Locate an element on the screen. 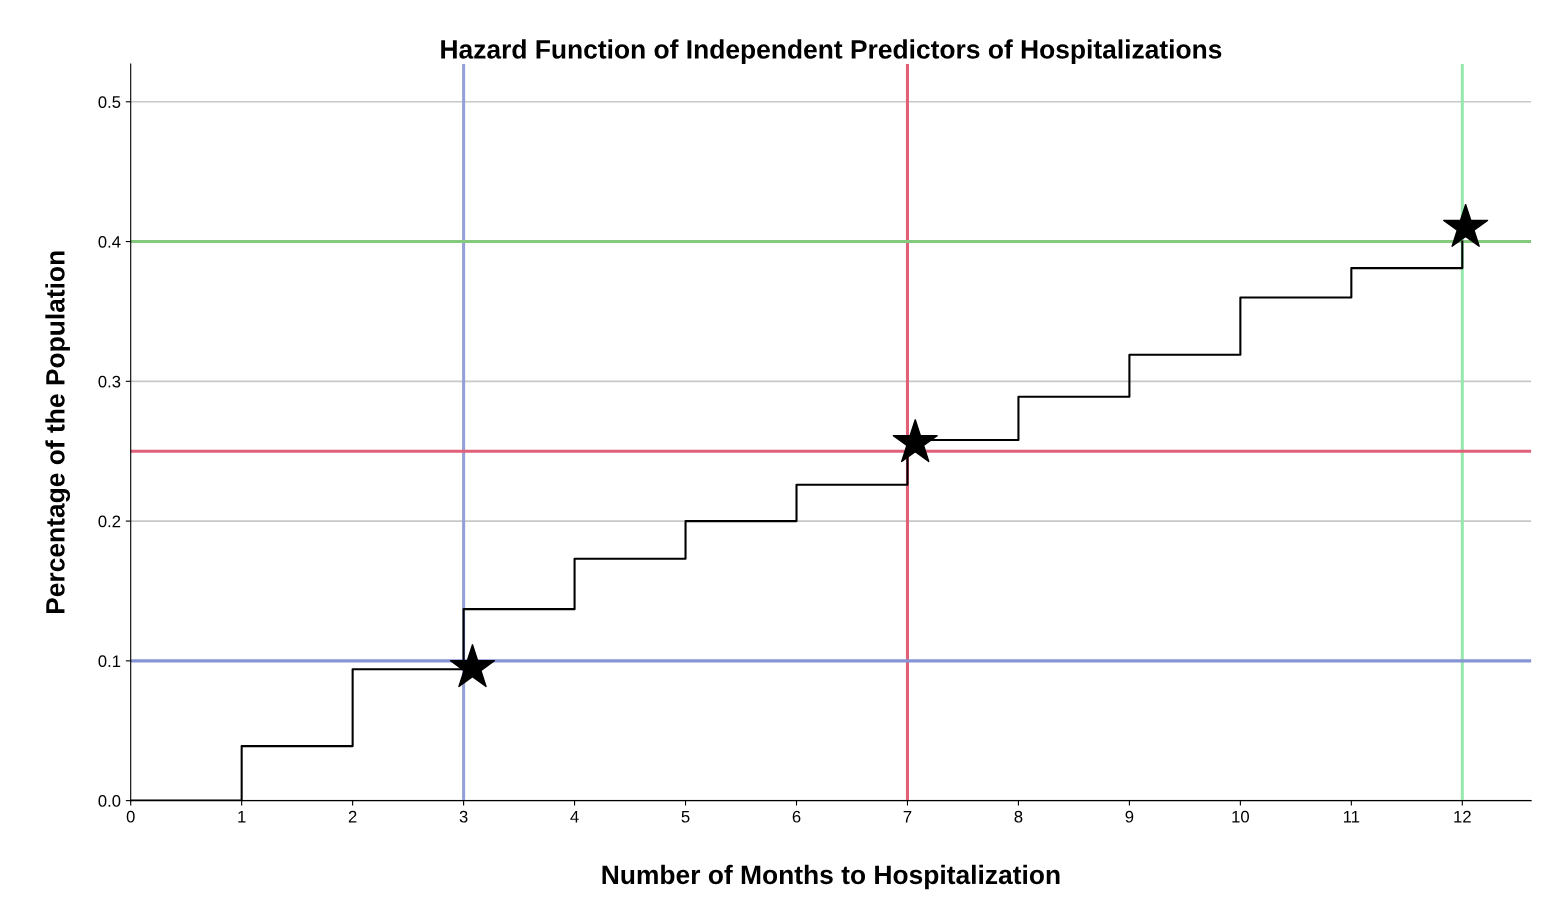 This screenshot has height=915, width=1556. x-tick-label: 7 is located at coordinates (907, 816).